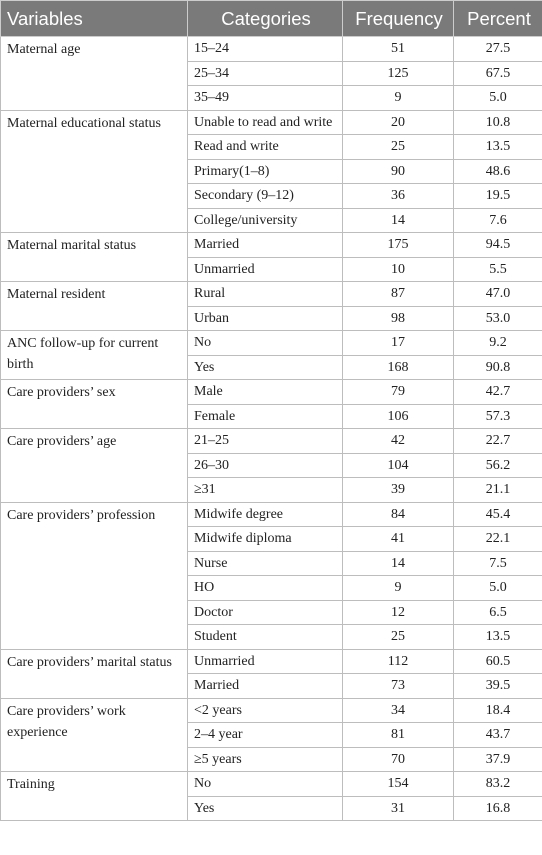  I want to click on table-row: Married 73 39.5, so click(271, 686).